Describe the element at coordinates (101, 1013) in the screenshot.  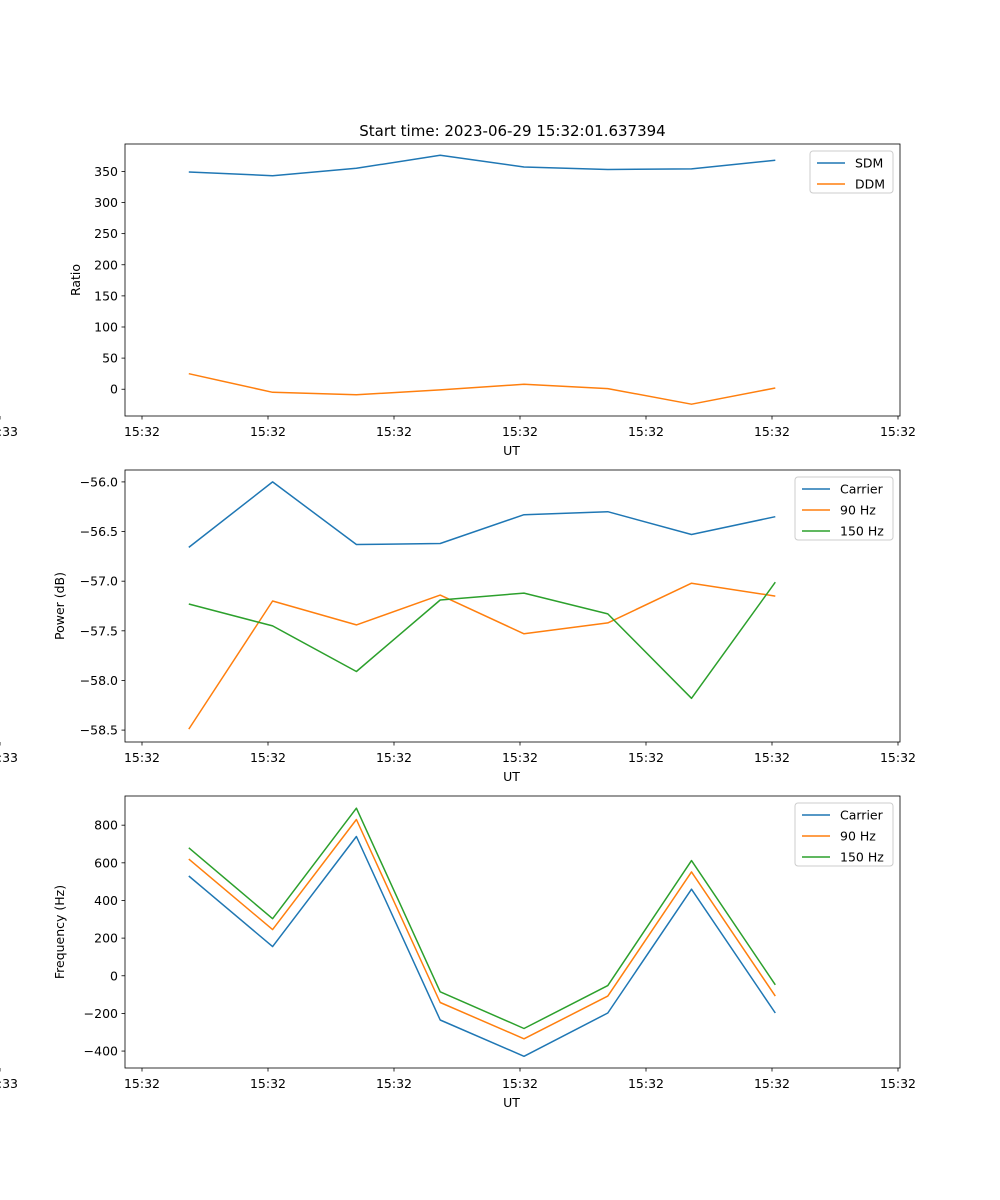
I see `y-tick-label: −200` at that location.